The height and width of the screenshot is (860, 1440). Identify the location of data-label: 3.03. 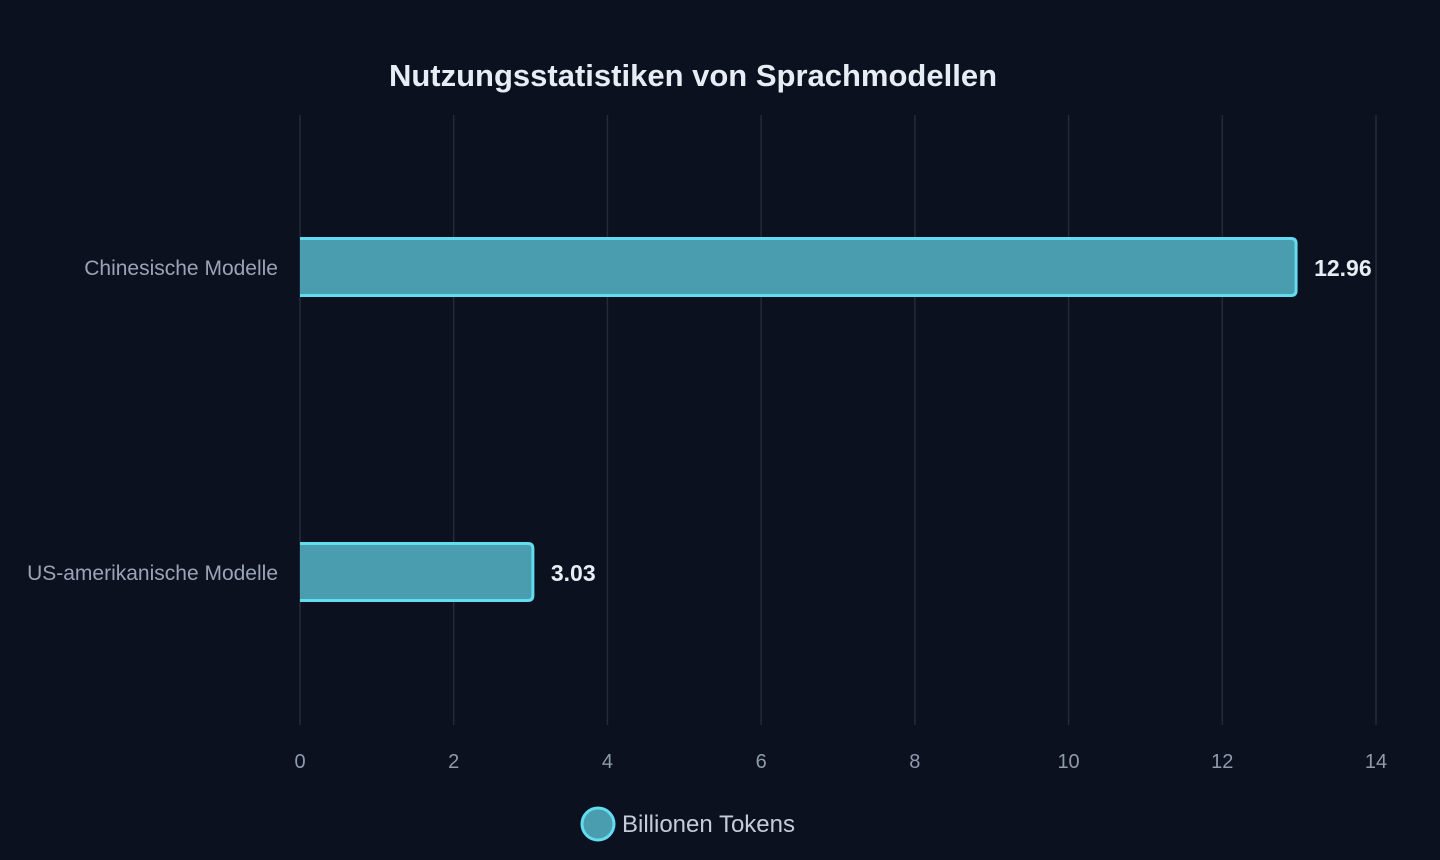
(573, 573).